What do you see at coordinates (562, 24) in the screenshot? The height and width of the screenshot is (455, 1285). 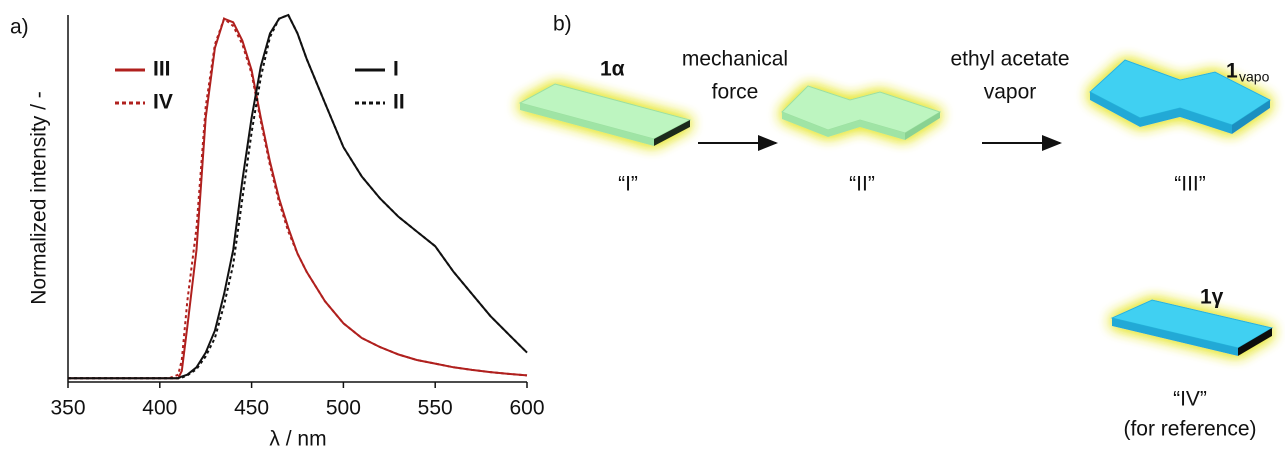 I see `panel-label: b)` at bounding box center [562, 24].